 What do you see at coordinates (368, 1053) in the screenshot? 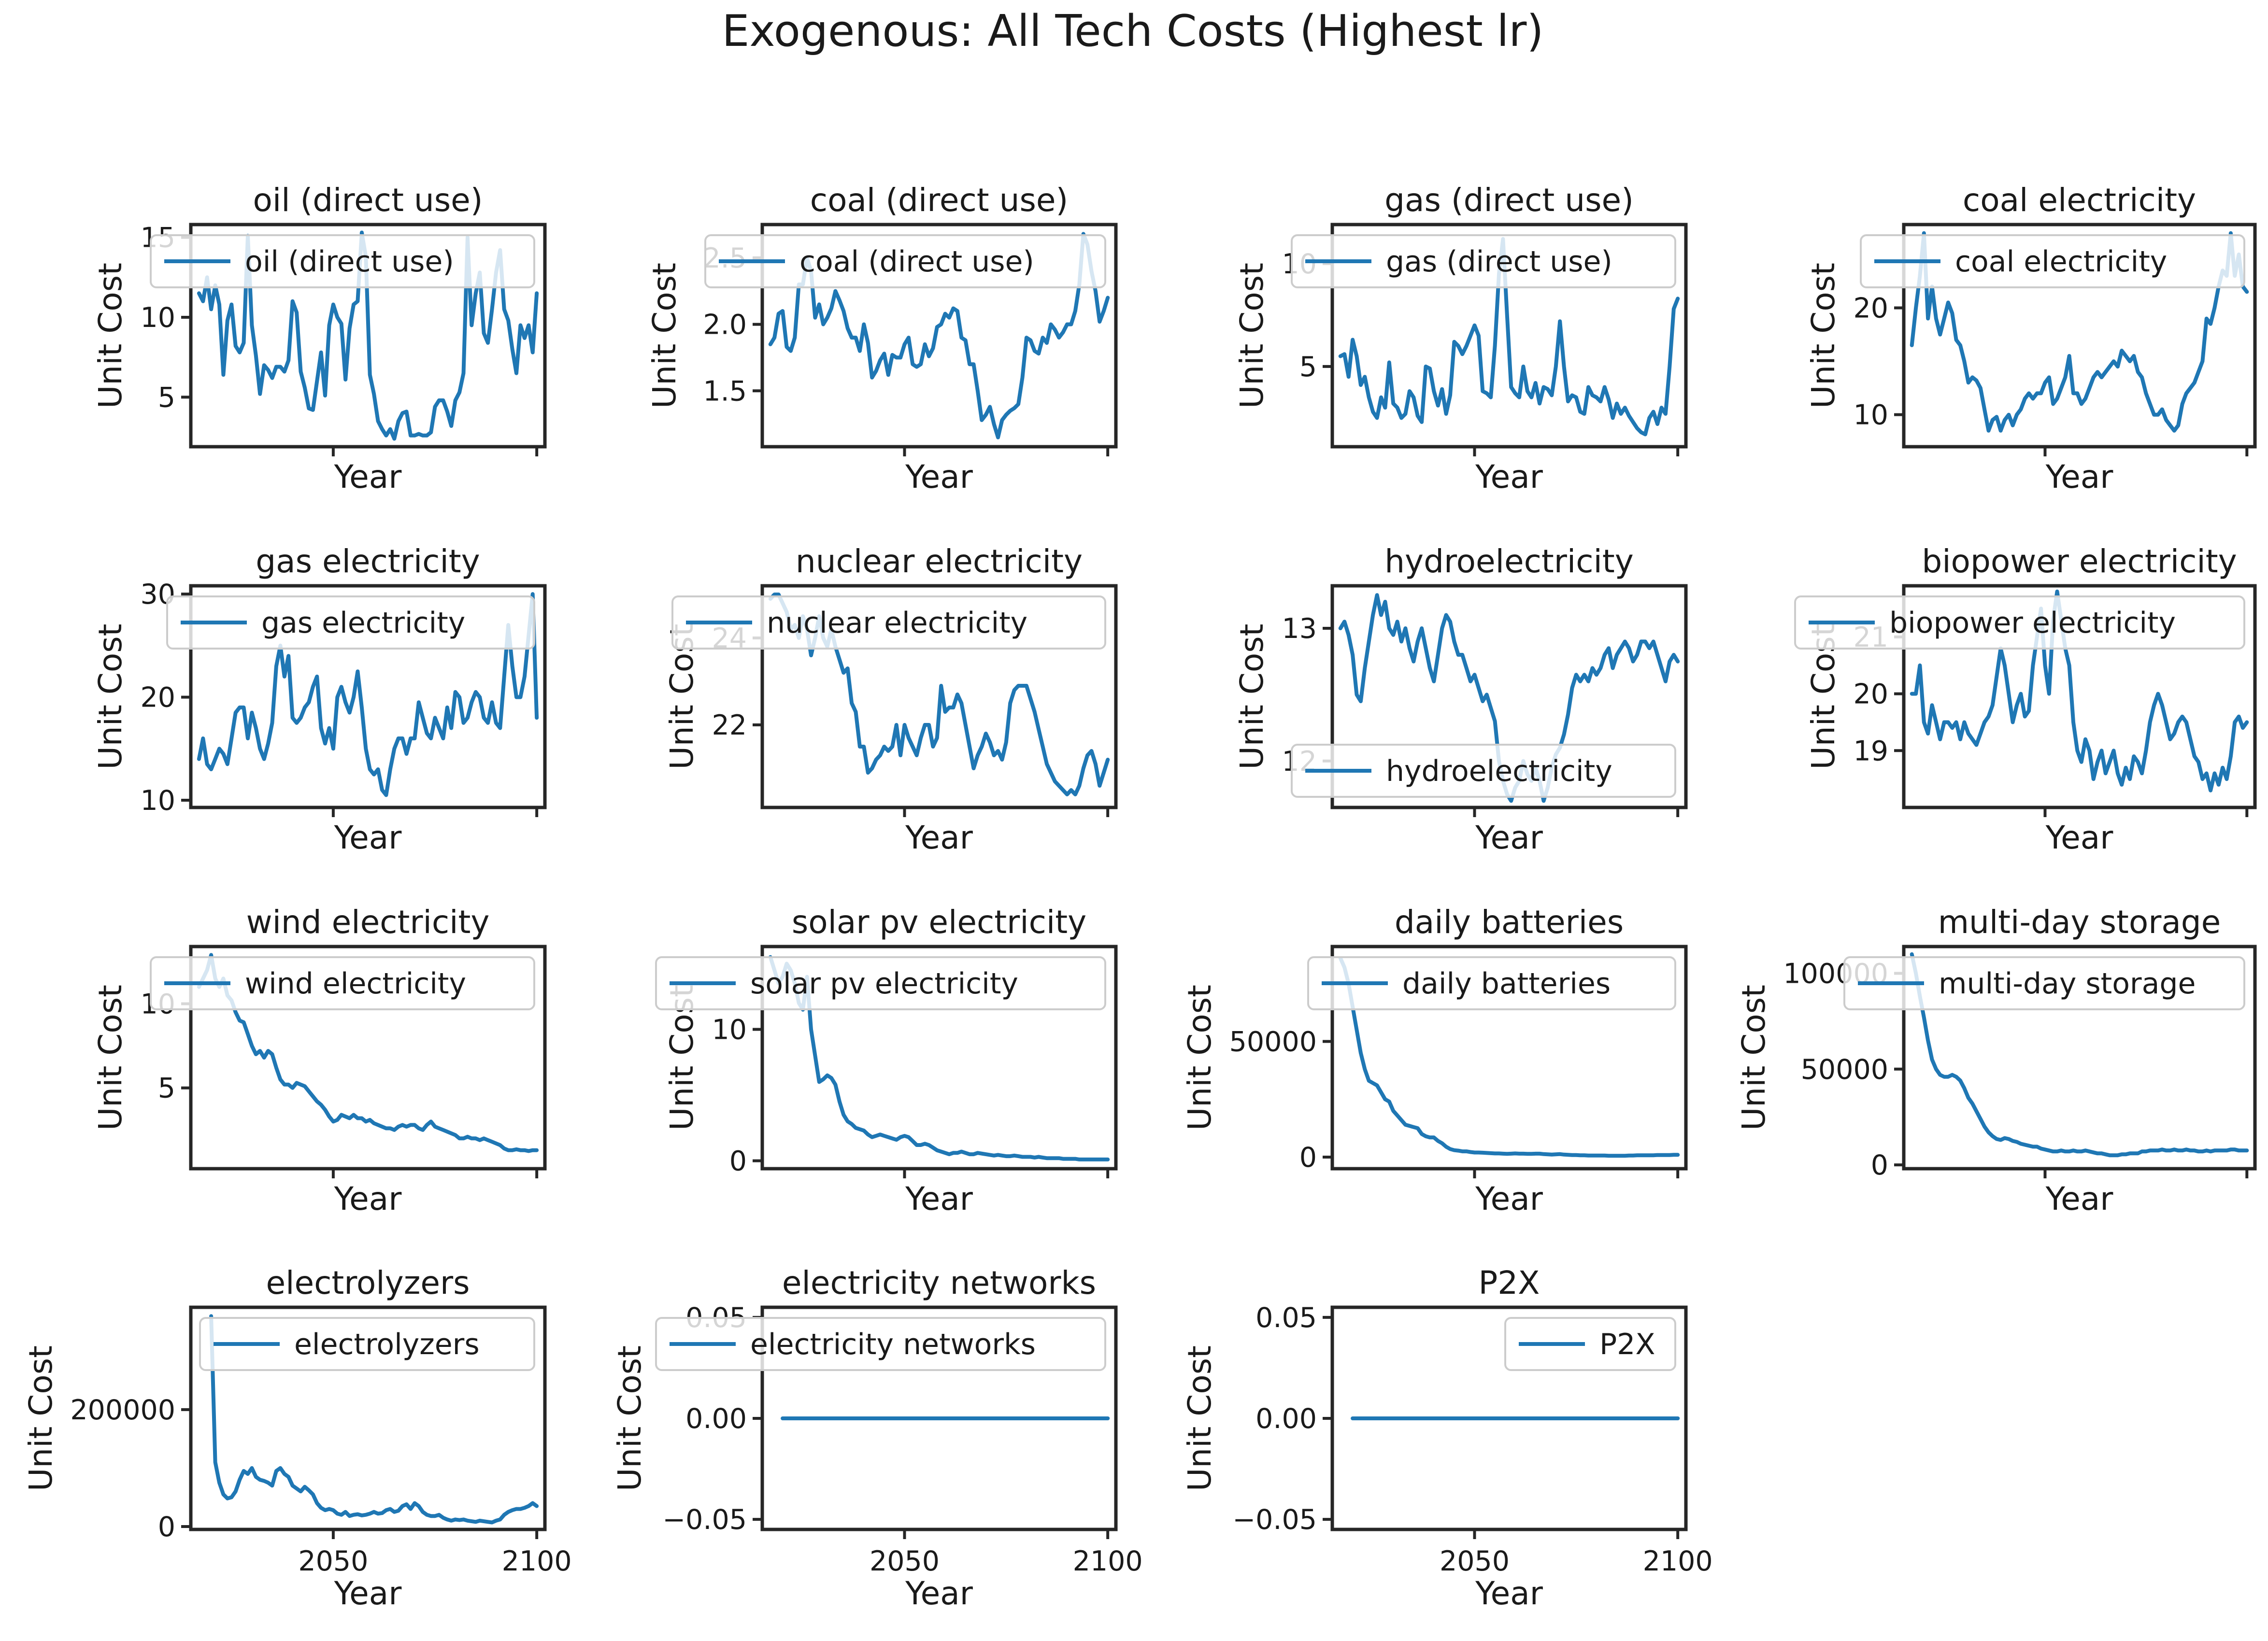
I see `series-line-wind-electricity` at bounding box center [368, 1053].